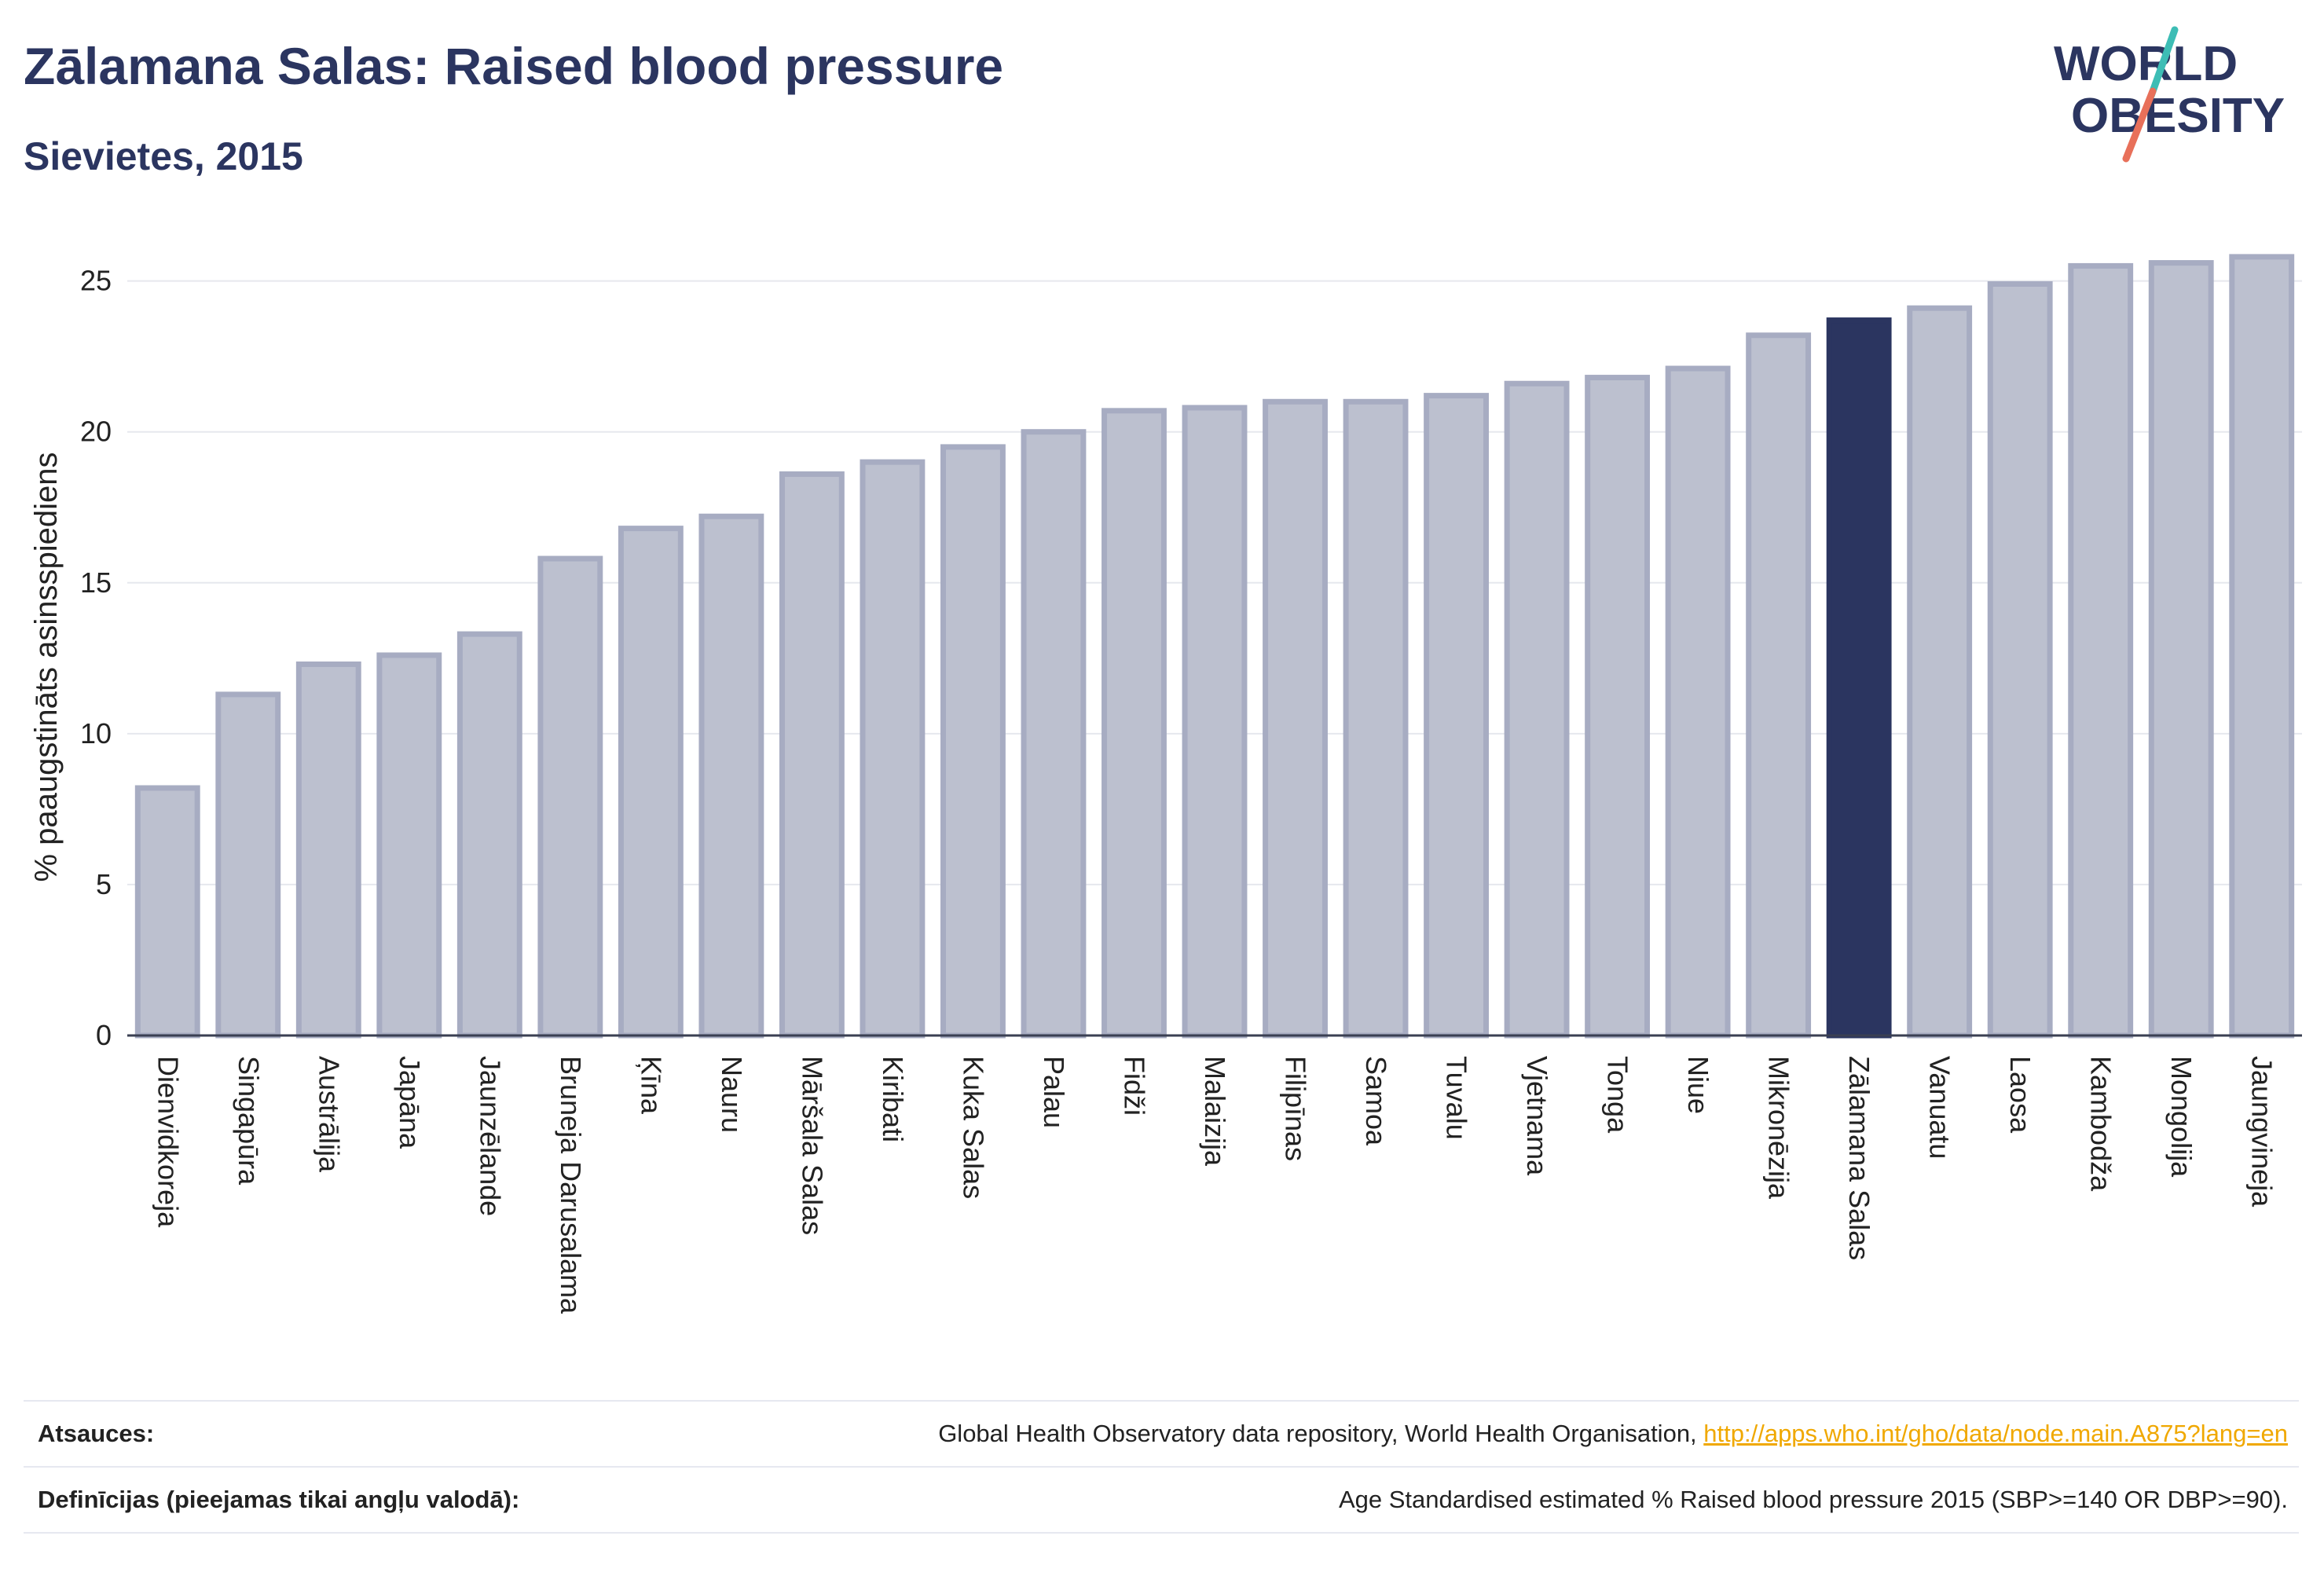  What do you see at coordinates (732, 1094) in the screenshot?
I see `x-tick-label: Nauru` at bounding box center [732, 1094].